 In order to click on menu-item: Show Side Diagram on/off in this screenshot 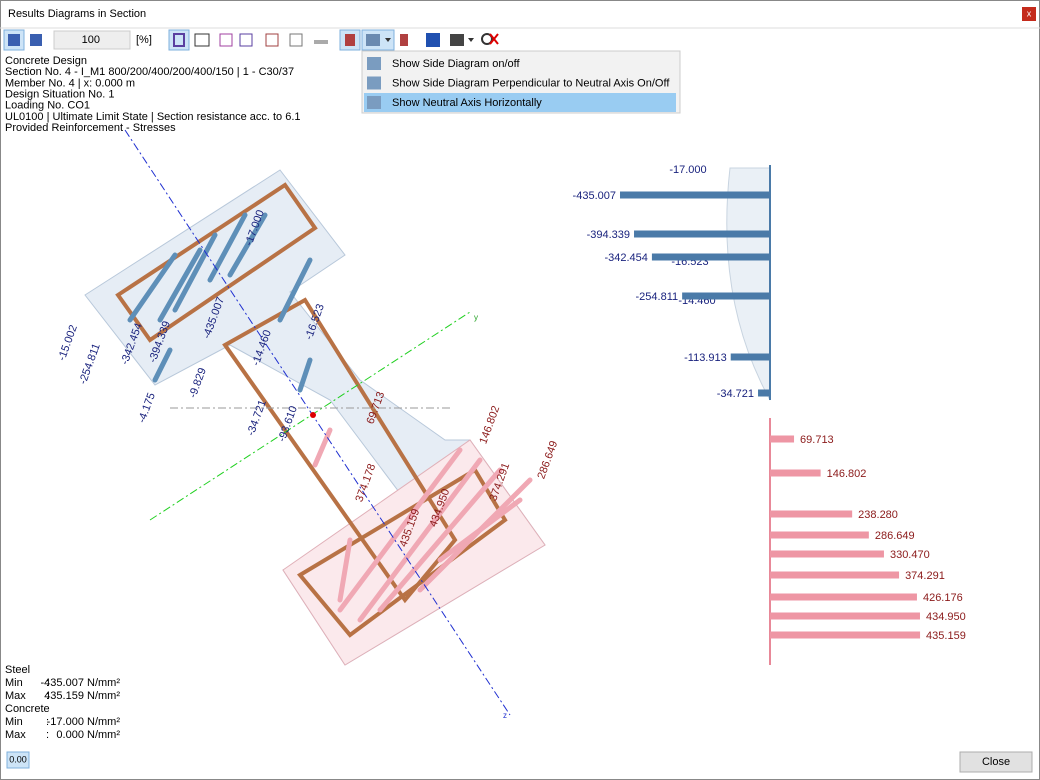, I will do `click(456, 64)`.